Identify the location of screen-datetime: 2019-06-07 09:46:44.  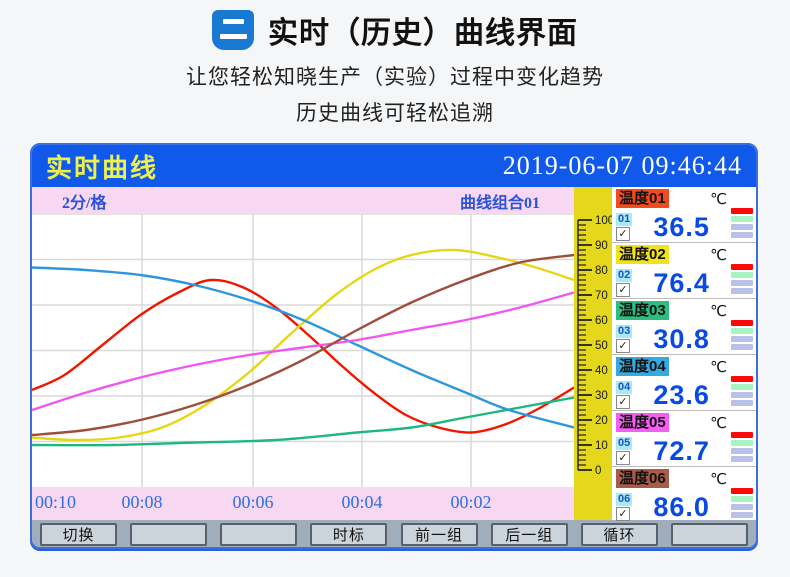
(622, 165).